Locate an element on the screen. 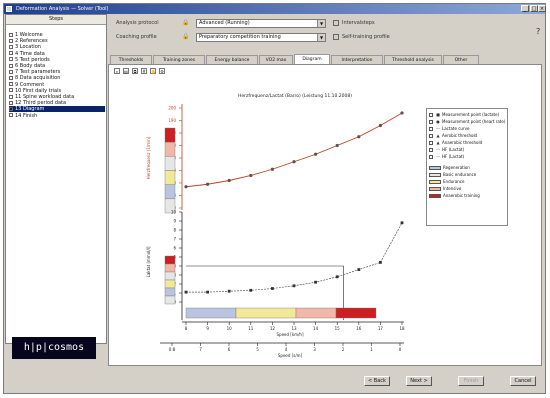 The height and width of the screenshot is (398, 550). lactate-tick-label: 7 is located at coordinates (174, 239).